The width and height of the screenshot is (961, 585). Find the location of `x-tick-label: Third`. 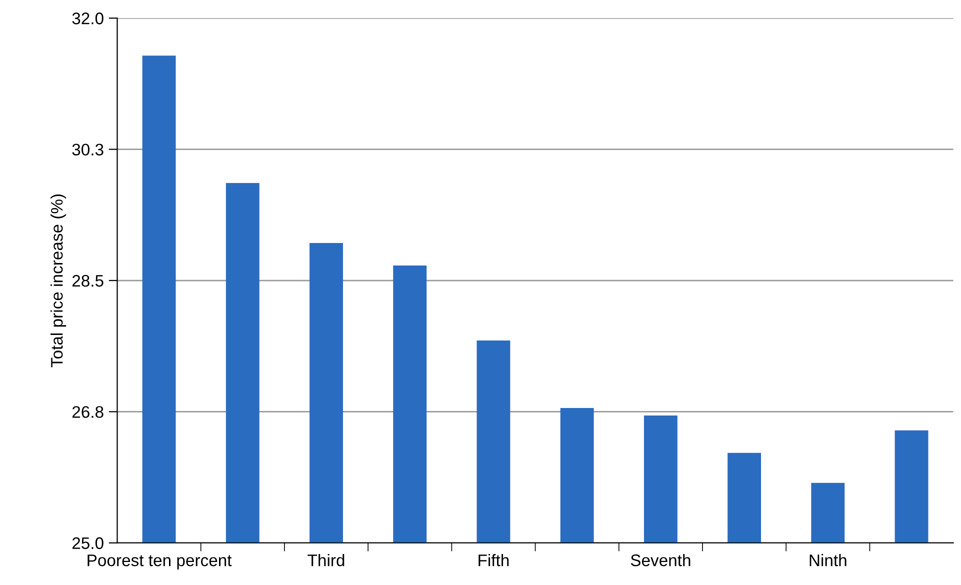

x-tick-label: Third is located at coordinates (326, 560).